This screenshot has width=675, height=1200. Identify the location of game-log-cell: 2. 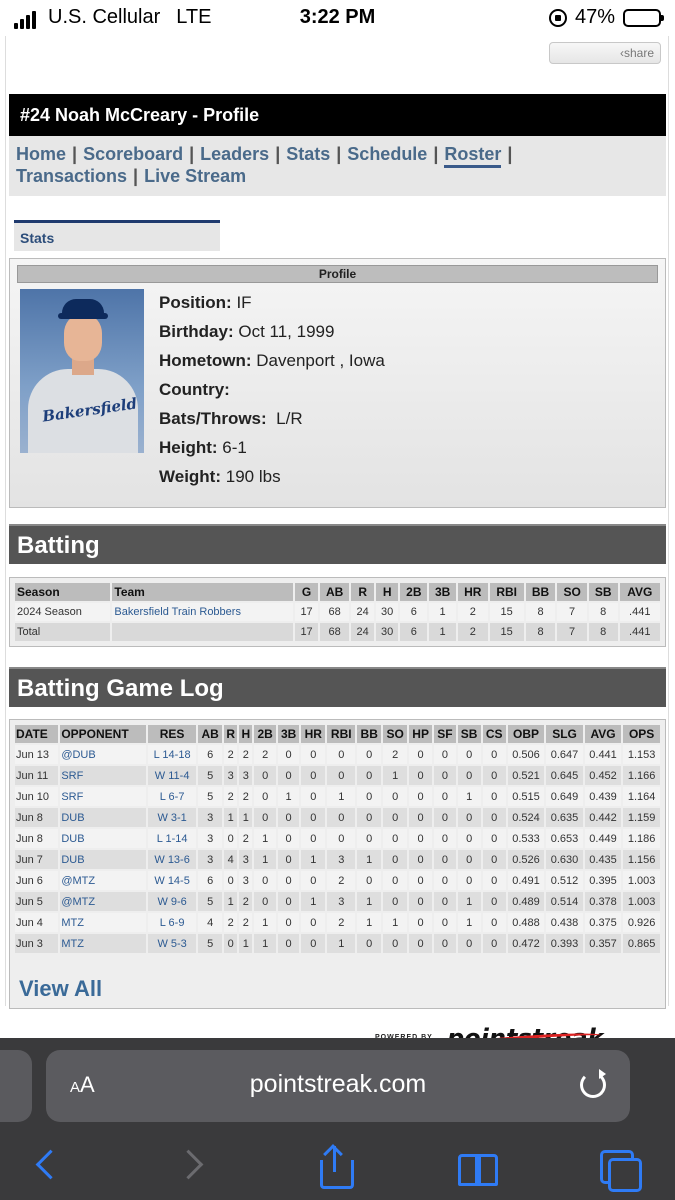
(246, 796).